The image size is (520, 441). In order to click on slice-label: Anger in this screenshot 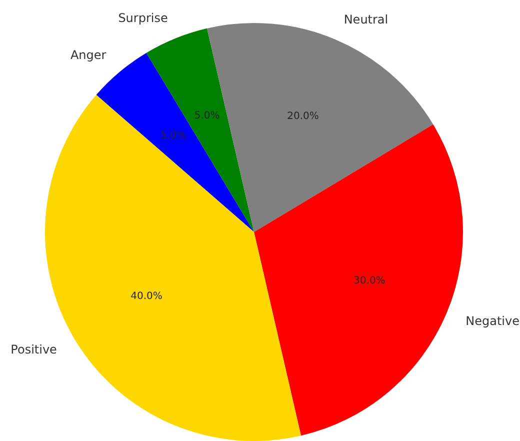, I will do `click(88, 55)`.